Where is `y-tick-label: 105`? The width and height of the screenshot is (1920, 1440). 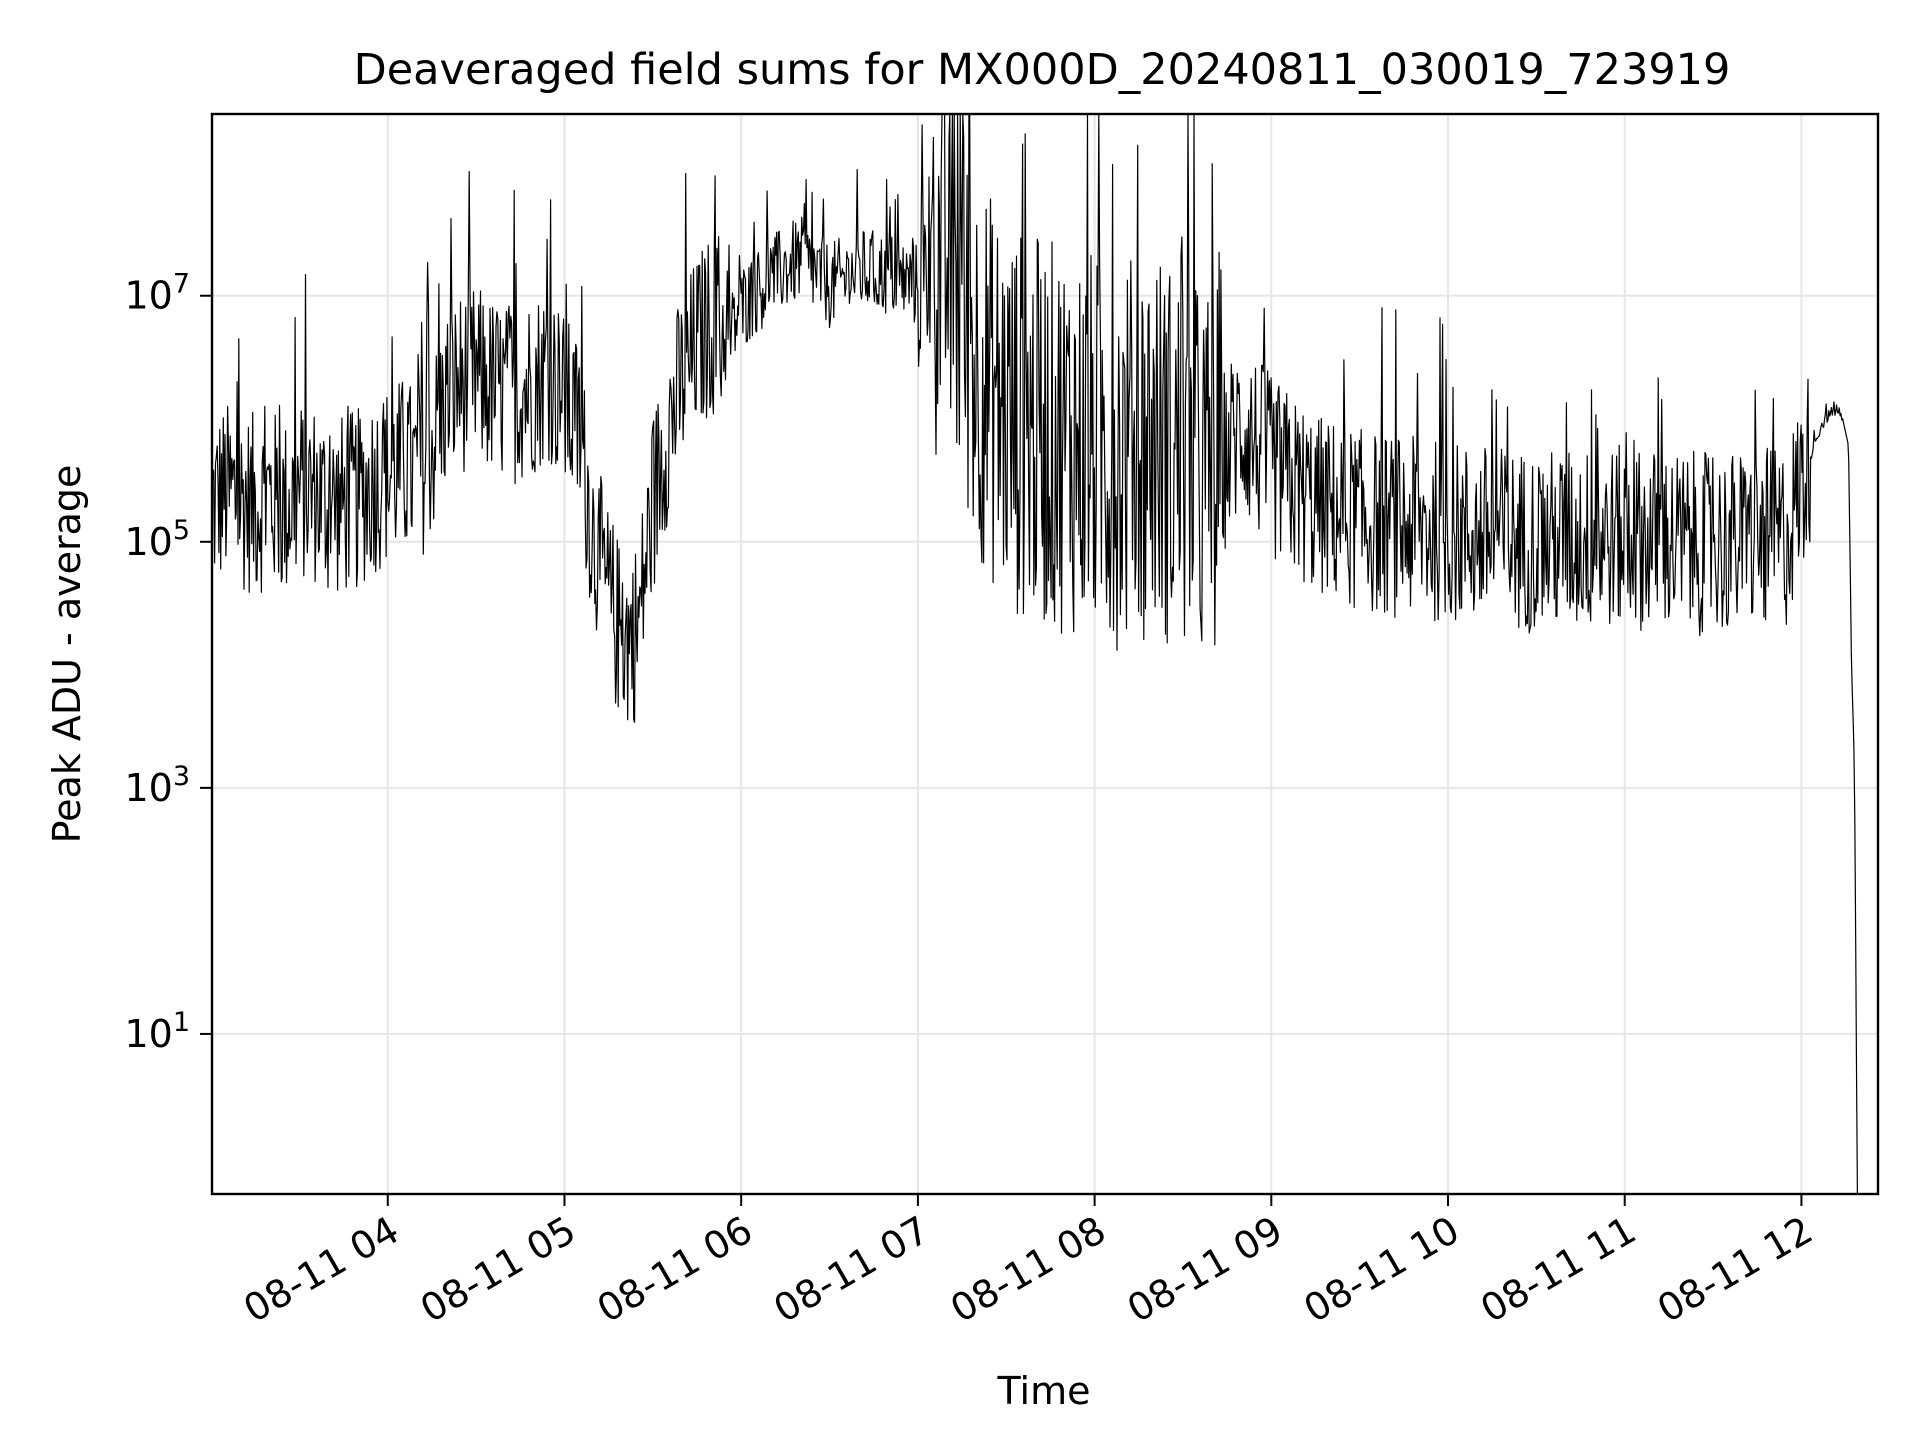 y-tick-label: 105 is located at coordinates (157, 539).